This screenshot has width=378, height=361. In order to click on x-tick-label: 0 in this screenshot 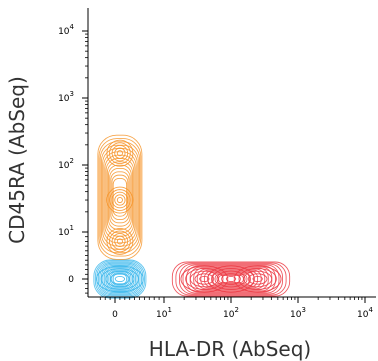, I will do `click(115, 315)`.